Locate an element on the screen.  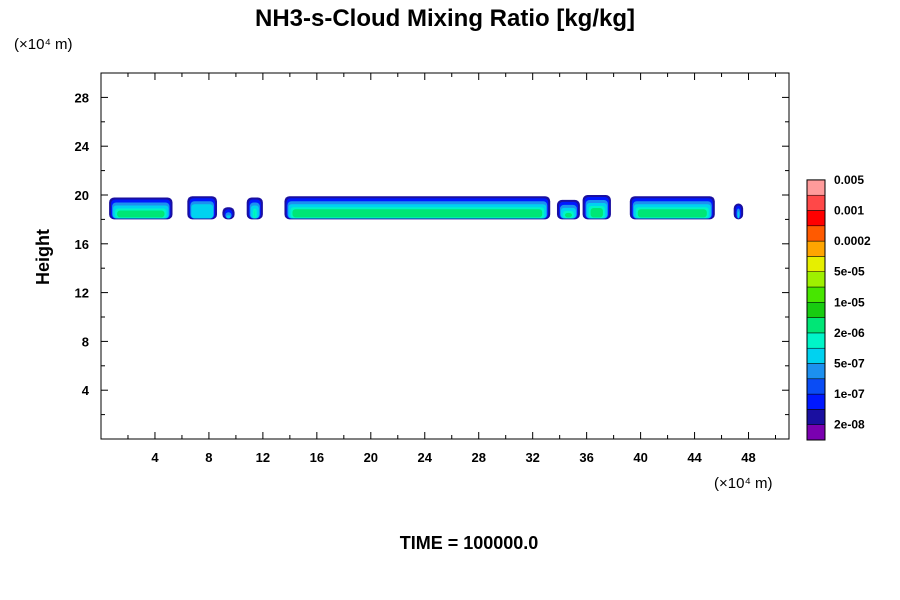
y-tick-label: 20 is located at coordinates (82, 195).